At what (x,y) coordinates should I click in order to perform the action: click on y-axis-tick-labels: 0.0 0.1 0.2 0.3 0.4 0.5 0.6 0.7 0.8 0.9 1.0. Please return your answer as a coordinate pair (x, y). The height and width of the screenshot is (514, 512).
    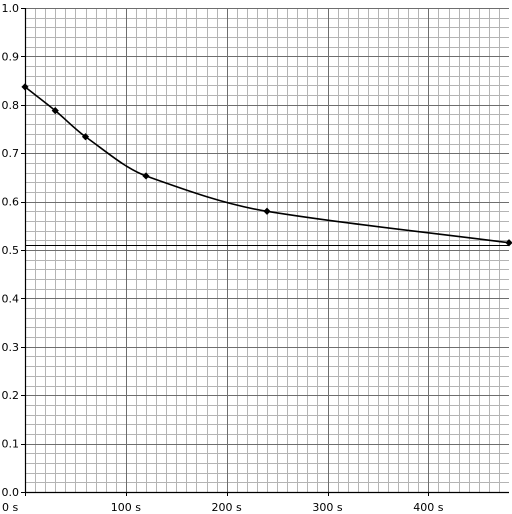
    Looking at the image, I should click on (11, 250).